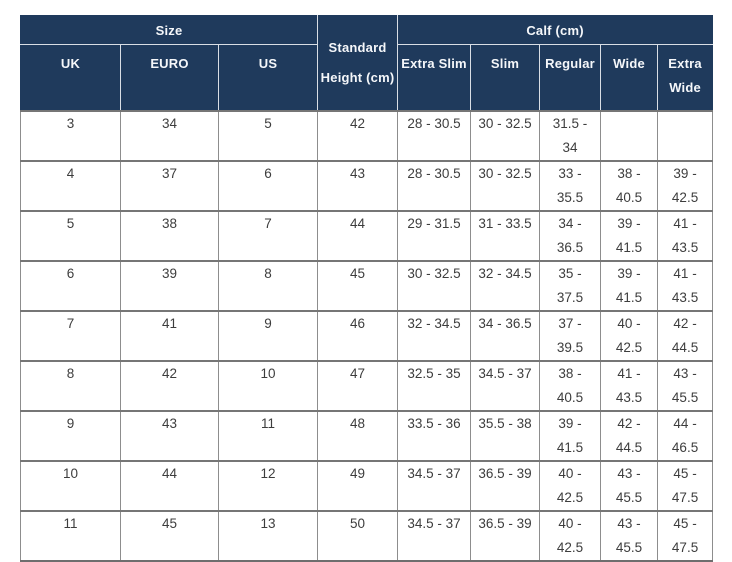 The width and height of the screenshot is (732, 562). Describe the element at coordinates (169, 30) in the screenshot. I see `size-group-header: Size` at that location.